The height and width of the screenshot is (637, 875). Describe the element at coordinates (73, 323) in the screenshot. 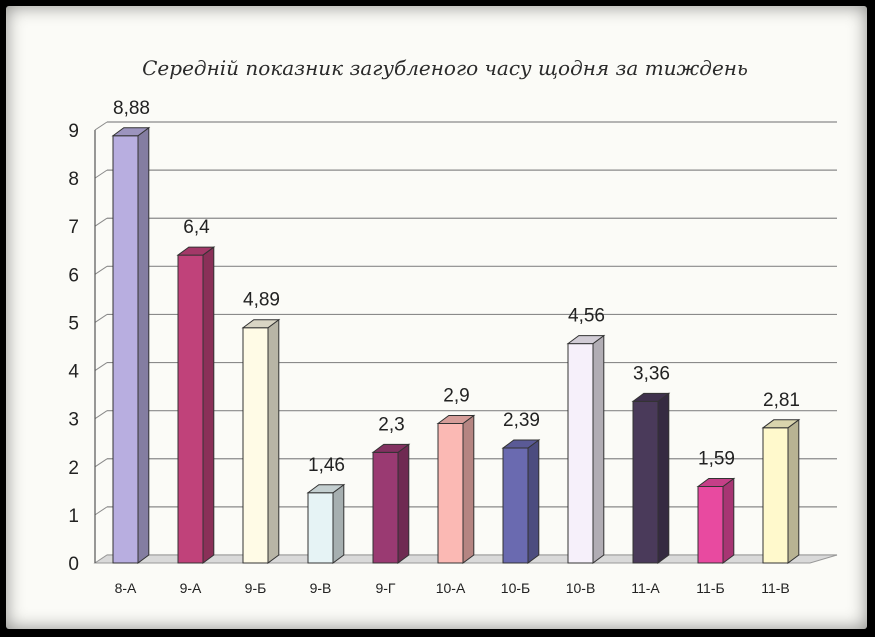

I see `y-tick-label: 5` at that location.